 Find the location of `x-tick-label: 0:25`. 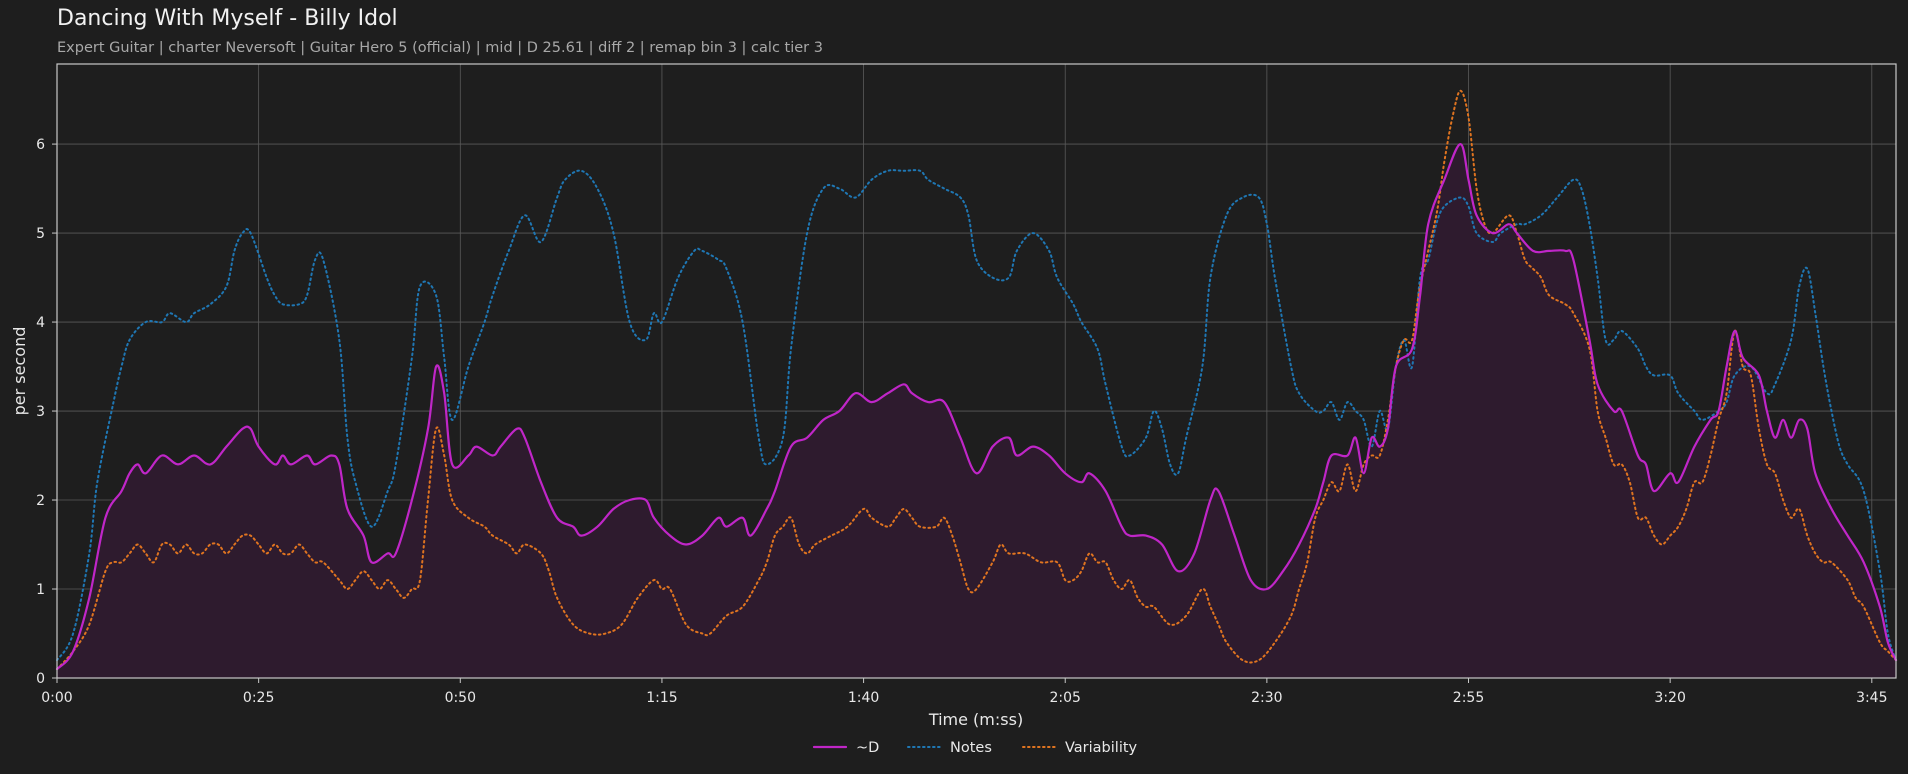

x-tick-label: 0:25 is located at coordinates (258, 698).